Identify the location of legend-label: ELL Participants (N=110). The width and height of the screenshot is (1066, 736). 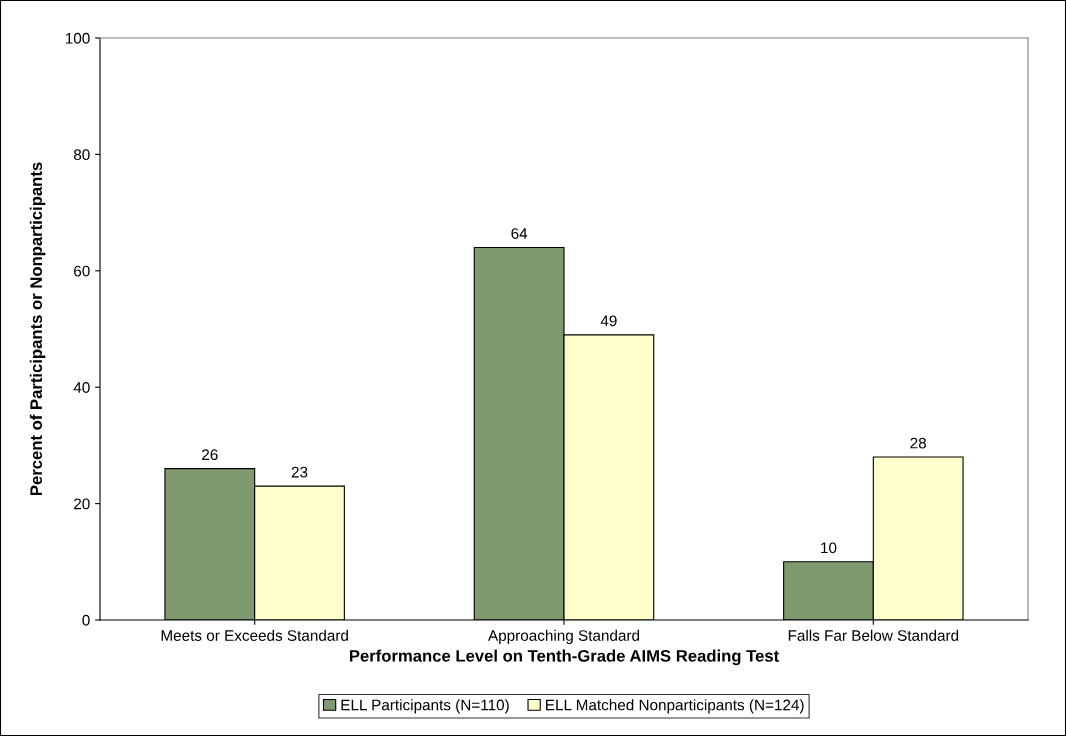
(425, 706).